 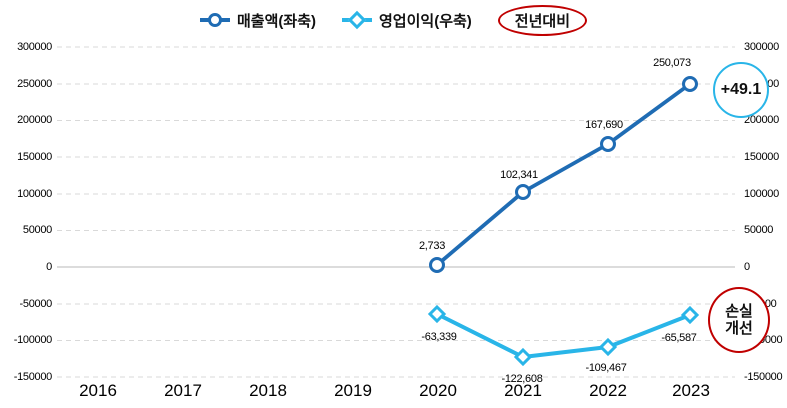 I want to click on left-ytick: 150000, so click(x=34, y=157).